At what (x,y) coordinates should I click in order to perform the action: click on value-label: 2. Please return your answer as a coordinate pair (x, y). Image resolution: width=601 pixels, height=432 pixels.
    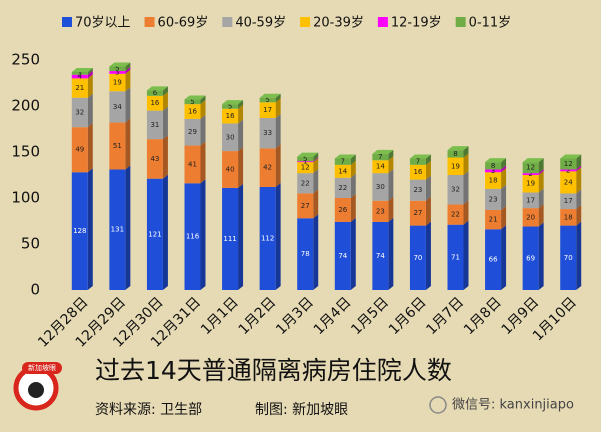
    Looking at the image, I should click on (568, 170).